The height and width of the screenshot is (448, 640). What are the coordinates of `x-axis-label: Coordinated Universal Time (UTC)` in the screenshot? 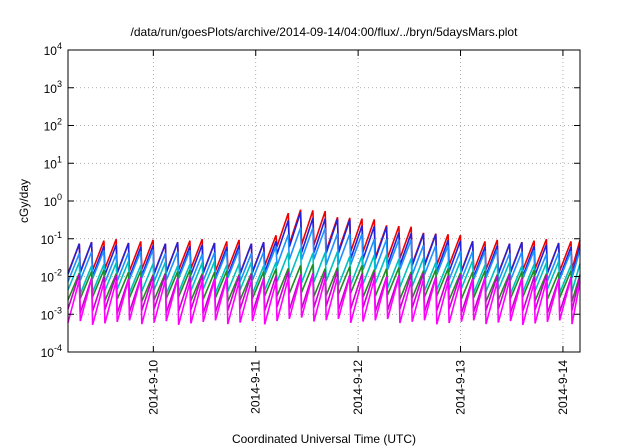 It's located at (324, 439).